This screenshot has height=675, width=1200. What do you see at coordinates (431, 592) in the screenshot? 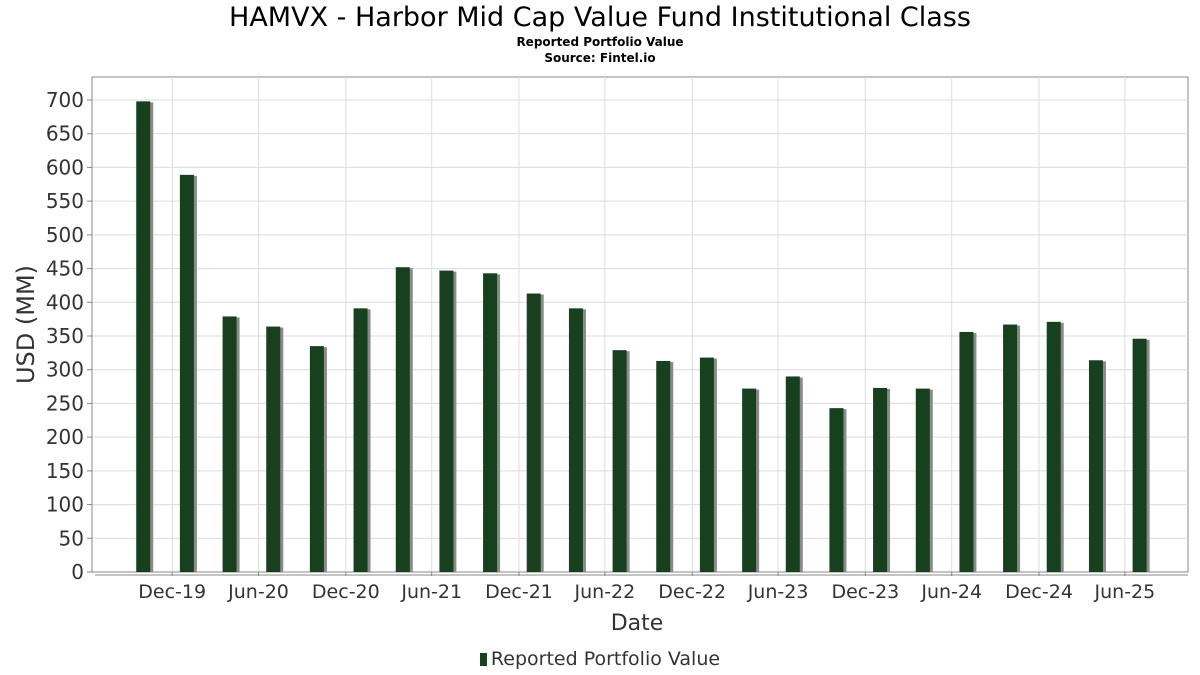
I see `x-tick-label: Jun-21` at bounding box center [431, 592].